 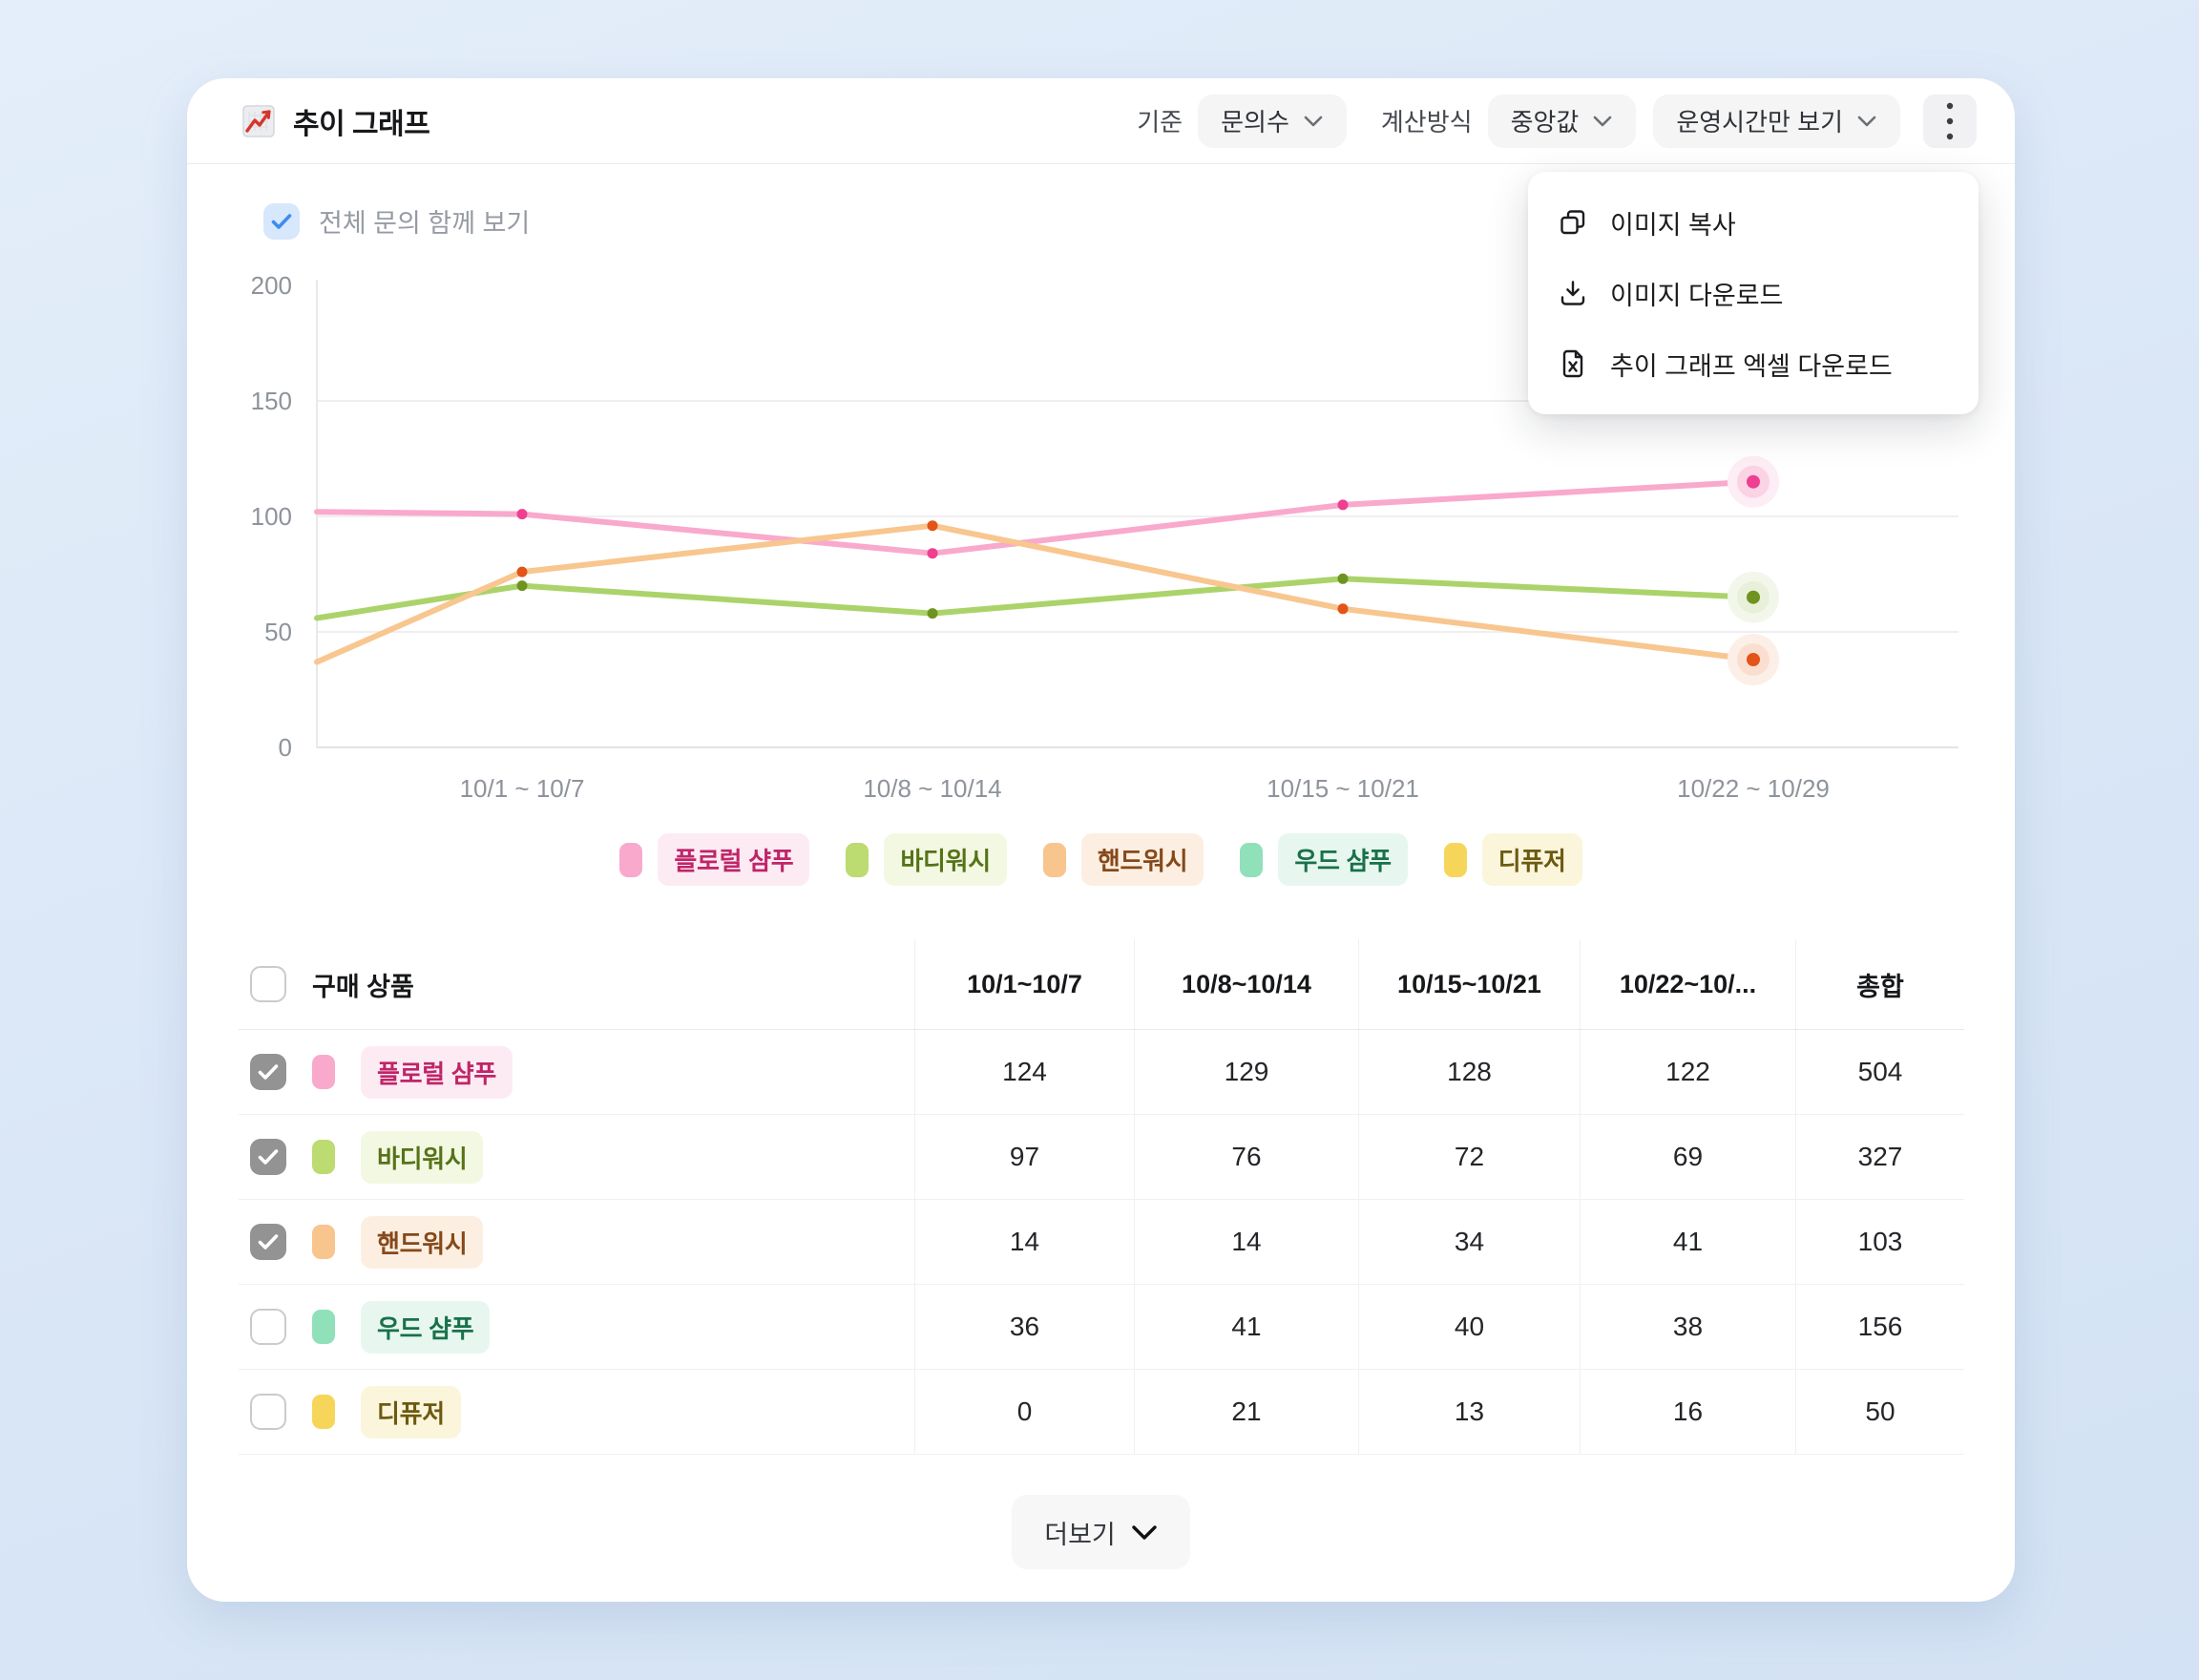 What do you see at coordinates (714, 859) in the screenshot?
I see `legend-item: 플로럴 샴푸` at bounding box center [714, 859].